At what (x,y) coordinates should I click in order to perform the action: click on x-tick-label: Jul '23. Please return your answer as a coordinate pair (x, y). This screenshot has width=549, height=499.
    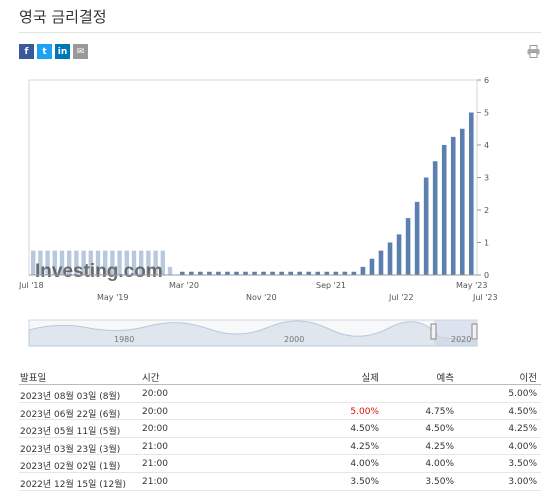
    Looking at the image, I should click on (485, 297).